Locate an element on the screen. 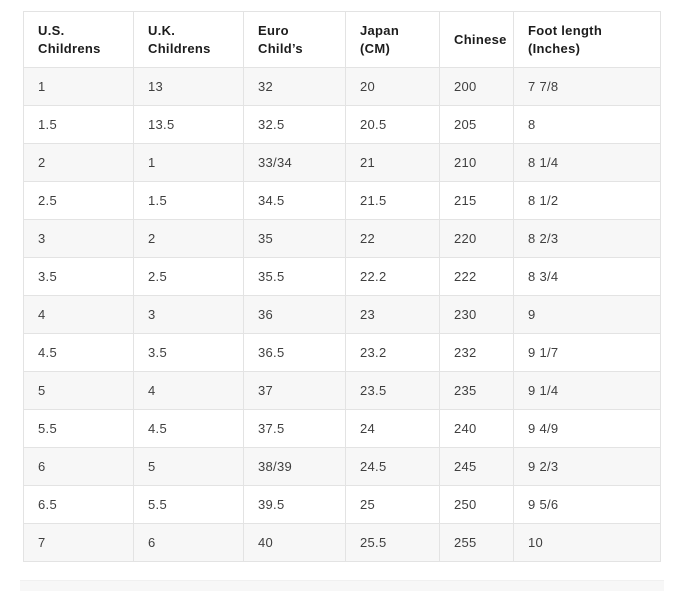 This screenshot has width=684, height=613. cell-chinese: 215 is located at coordinates (476, 200).